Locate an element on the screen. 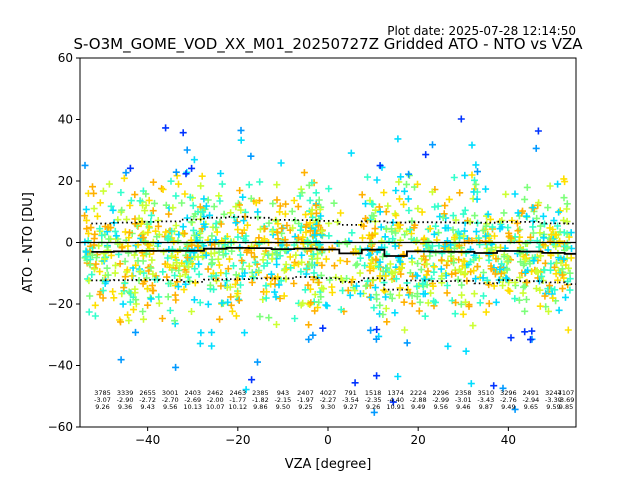 The image size is (640, 484). bin-std-label: 9.59 is located at coordinates (553, 407).